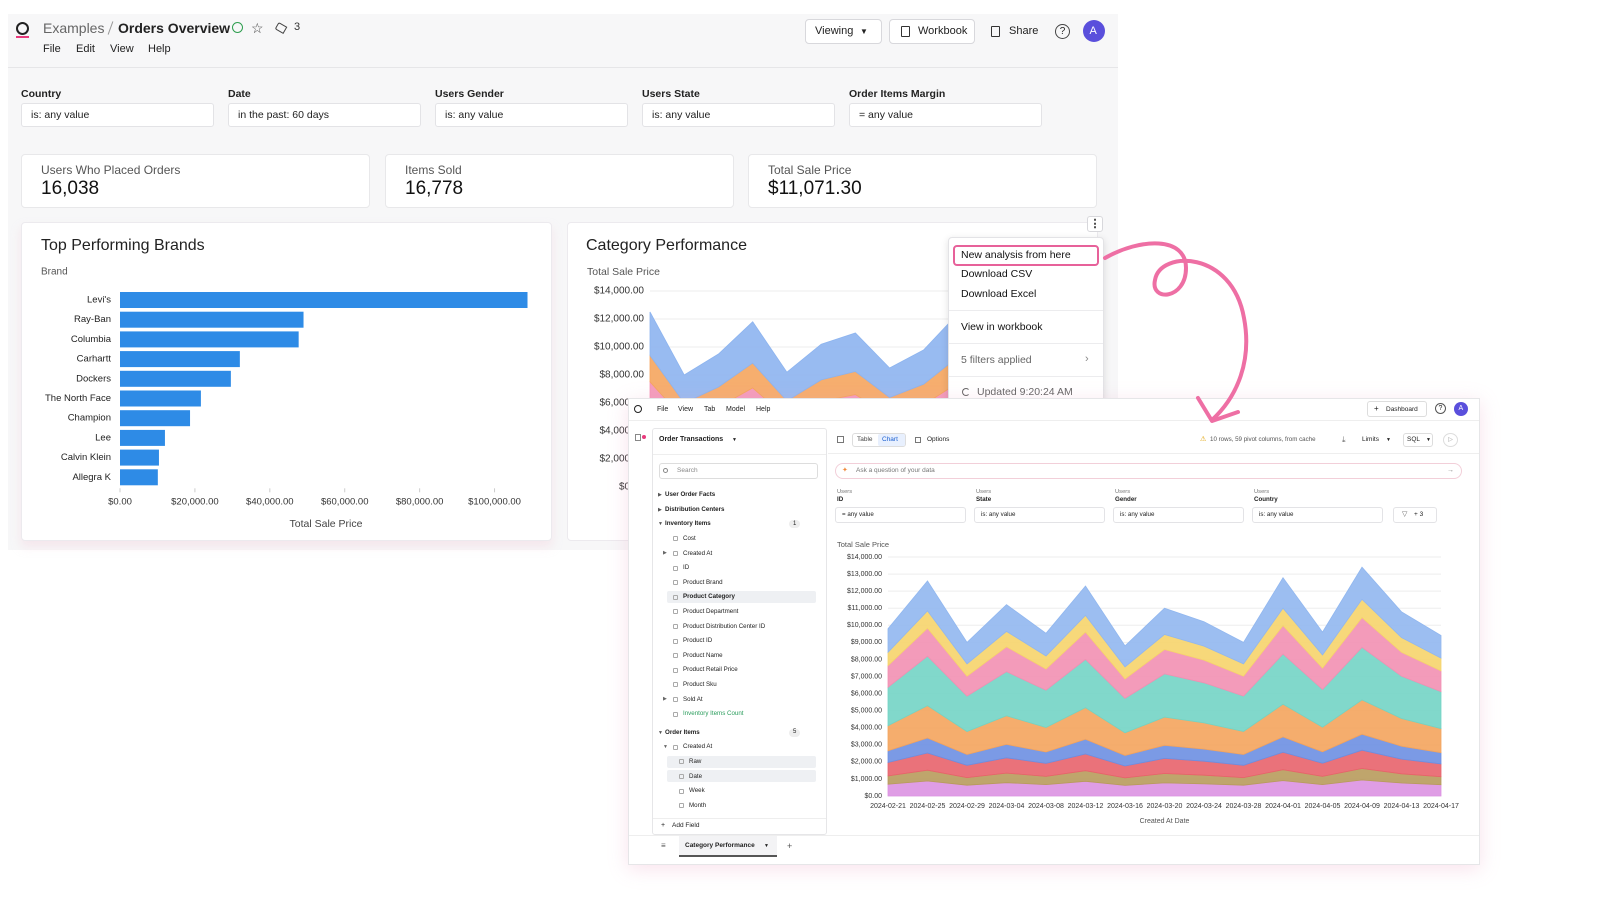 Image resolution: width=1600 pixels, height=900 pixels. I want to click on sheet-tab: Category Performance, so click(720, 846).